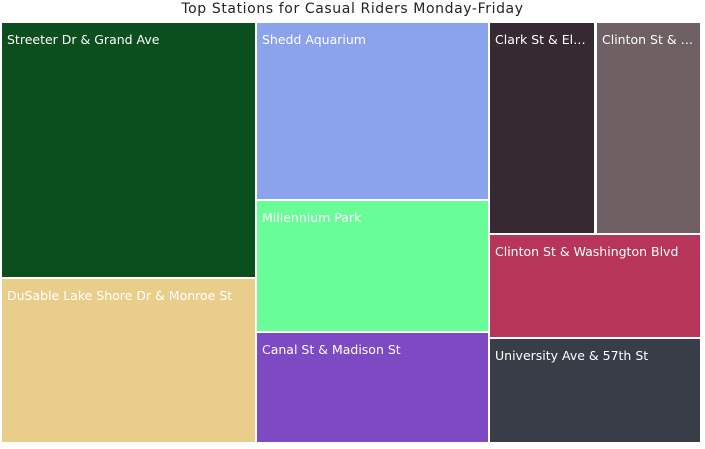 This screenshot has width=705, height=449. What do you see at coordinates (595, 286) in the screenshot?
I see `treemap-tile: Clinton St & Washington Blvd` at bounding box center [595, 286].